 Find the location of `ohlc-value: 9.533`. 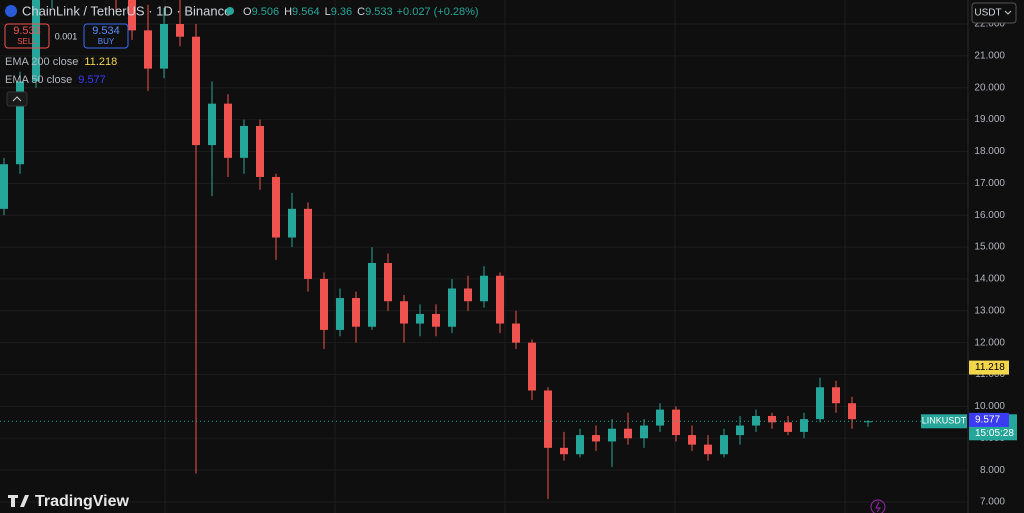

ohlc-value: 9.533 is located at coordinates (379, 12).